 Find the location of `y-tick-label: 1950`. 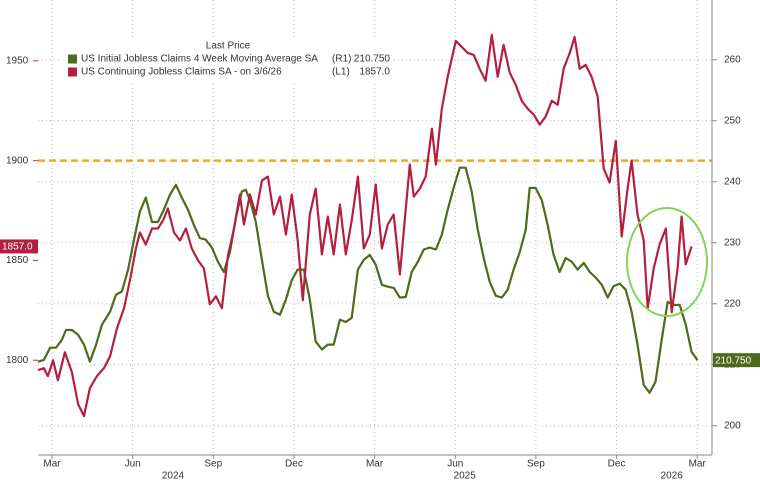

y-tick-label: 1950 is located at coordinates (17, 61).